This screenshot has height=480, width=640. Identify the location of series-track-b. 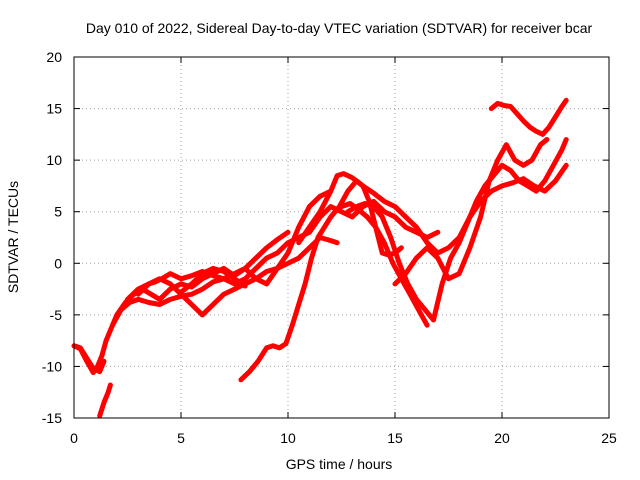
(89, 359).